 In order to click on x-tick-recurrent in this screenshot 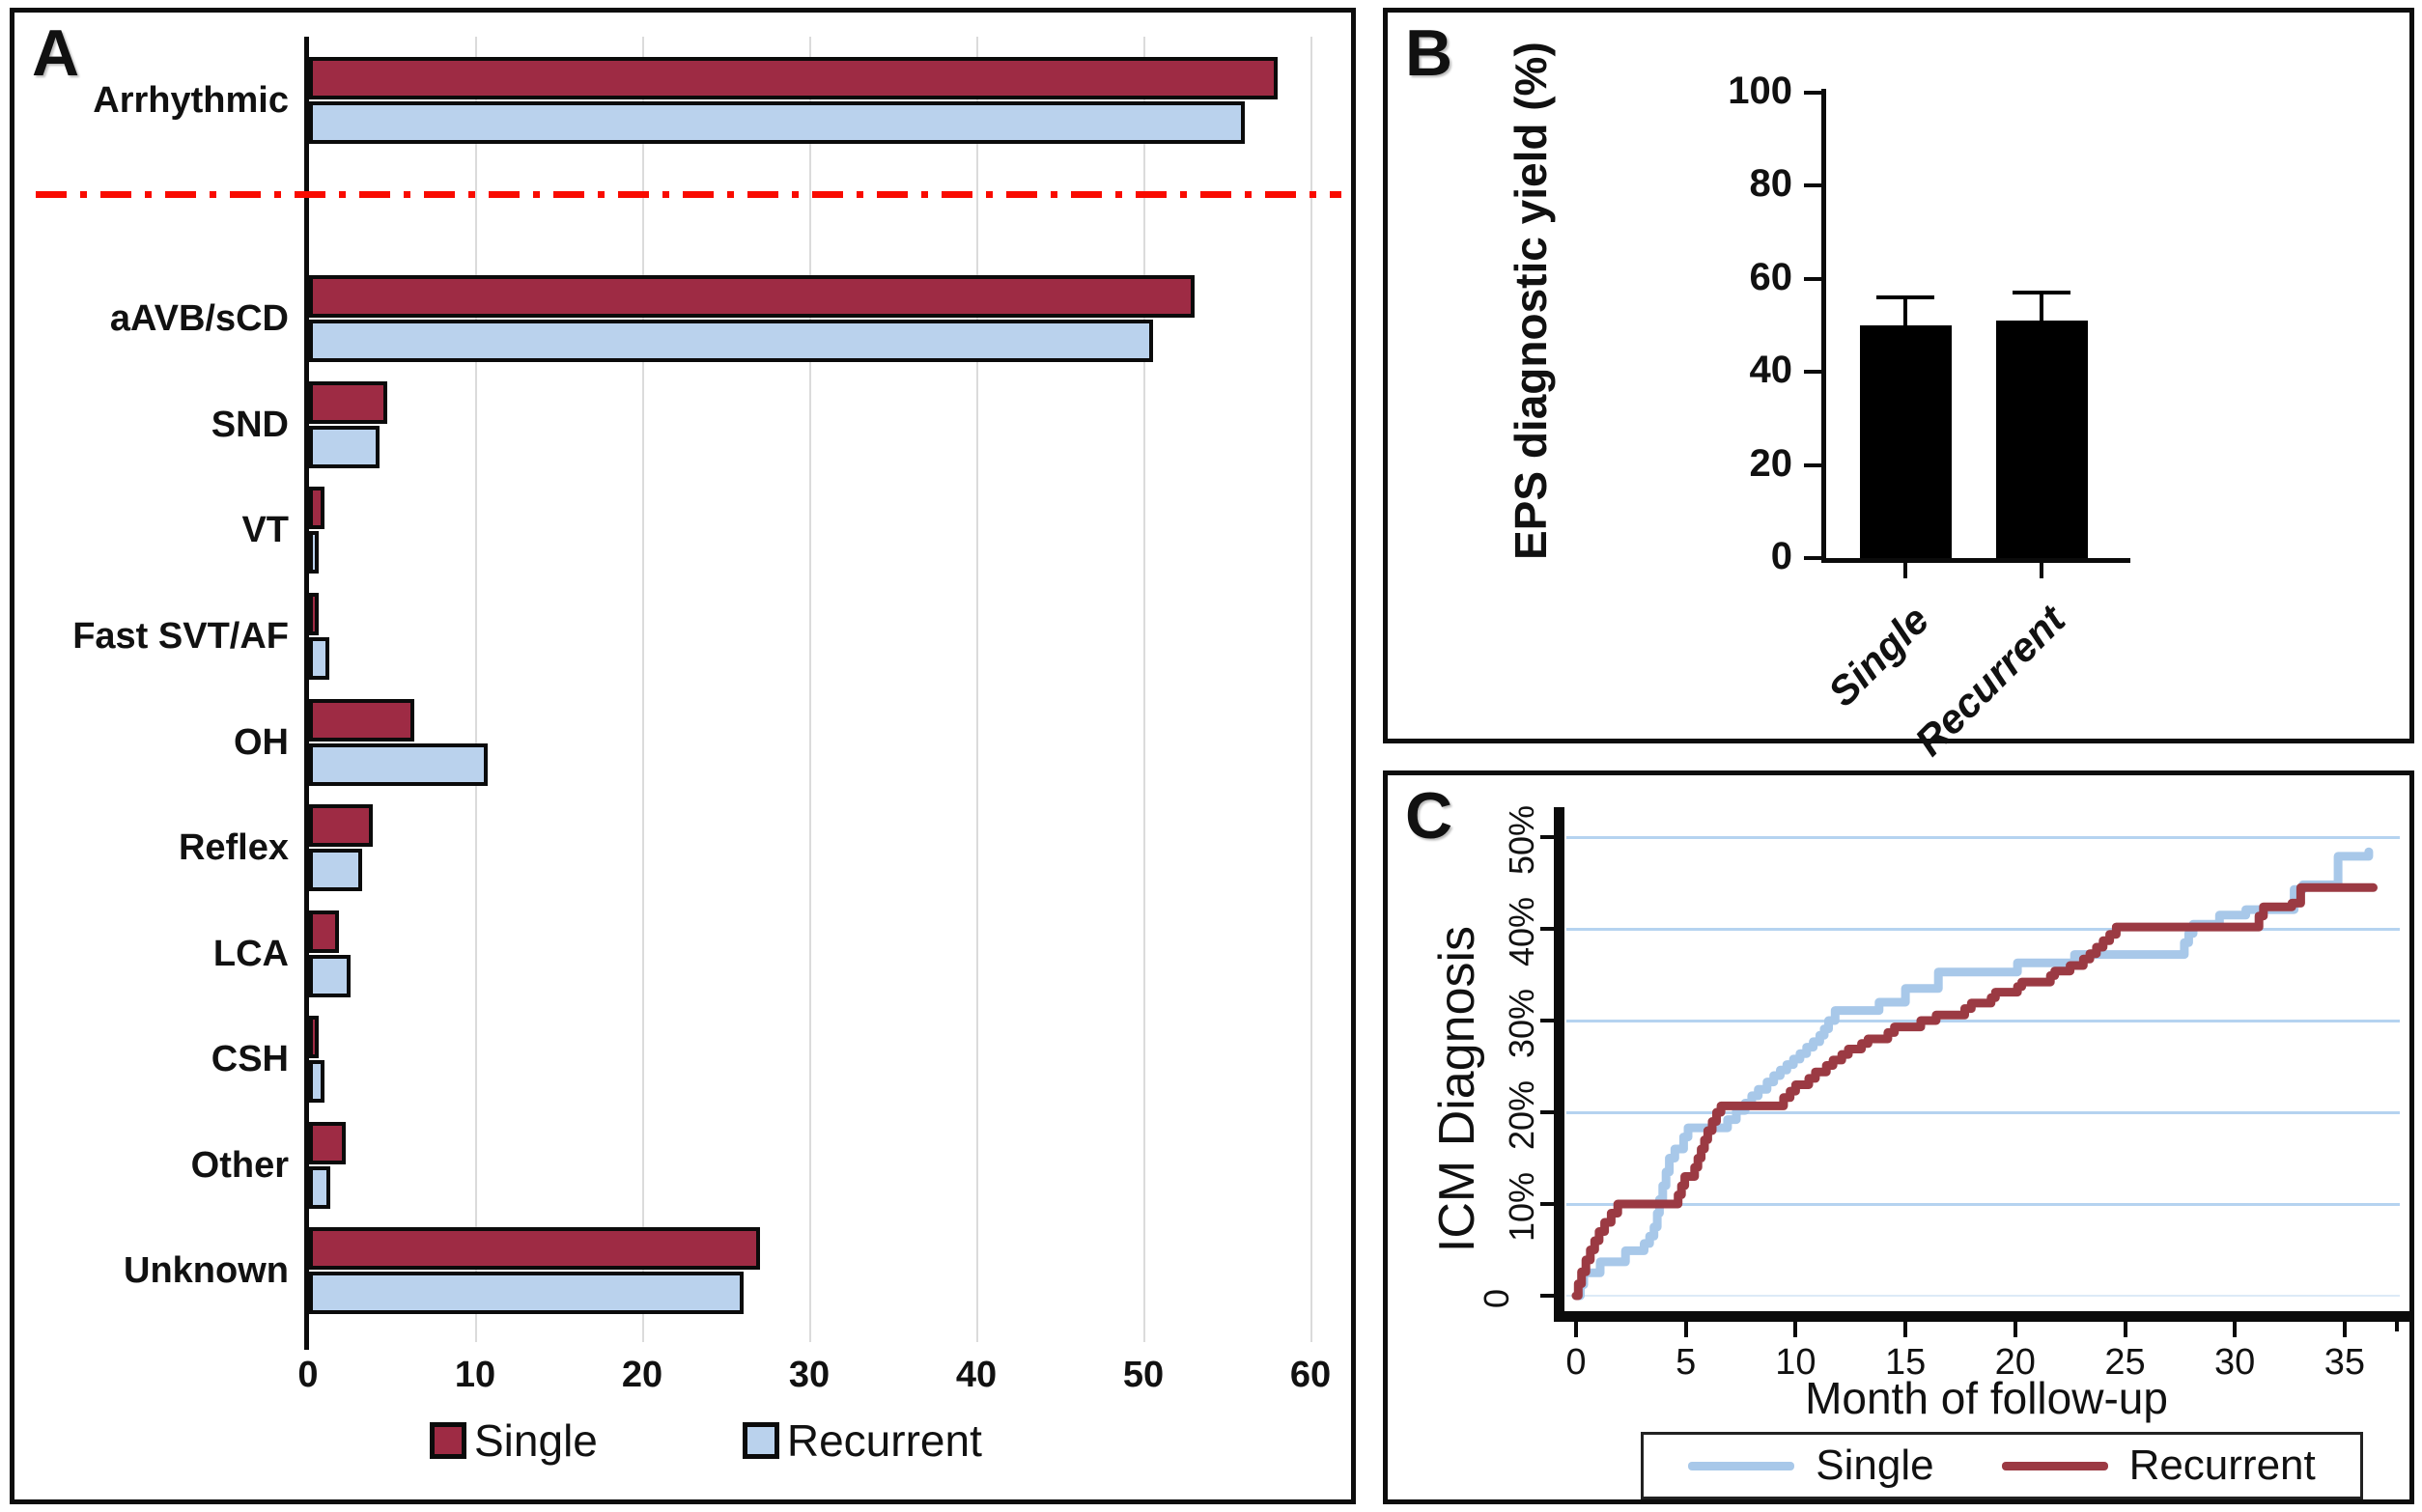, I will do `click(2041, 570)`.